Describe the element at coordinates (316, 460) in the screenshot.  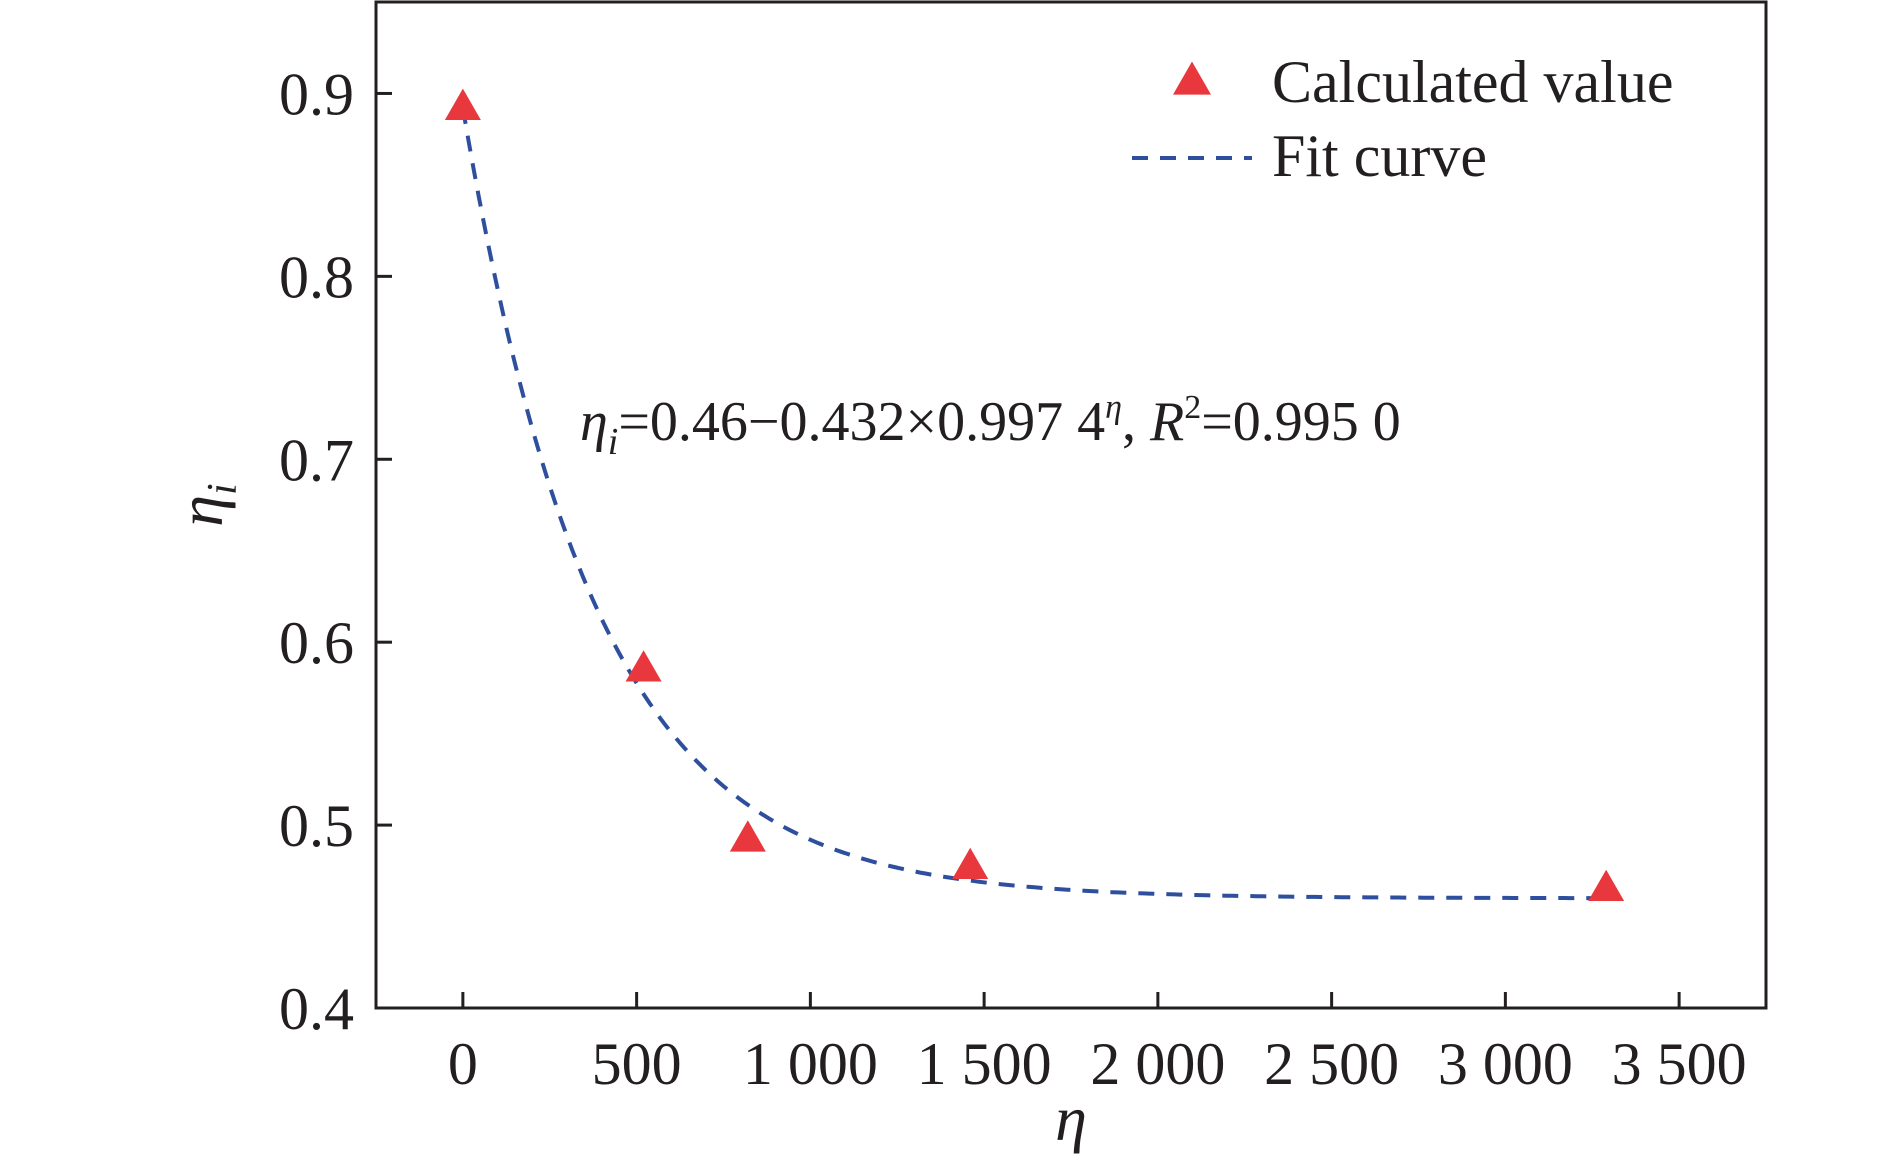
I see `y-tick-label: 0.7` at that location.